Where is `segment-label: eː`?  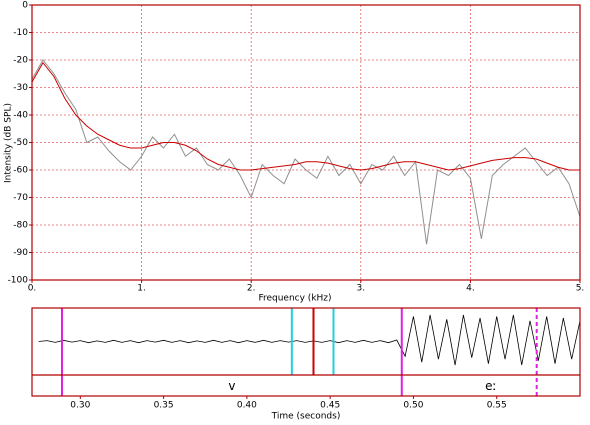
segment-label: eː is located at coordinates (490, 386).